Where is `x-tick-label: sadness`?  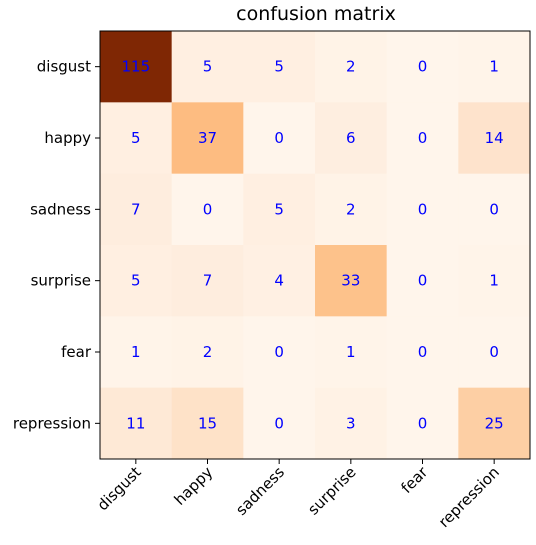 x-tick-label: sadness is located at coordinates (260, 491).